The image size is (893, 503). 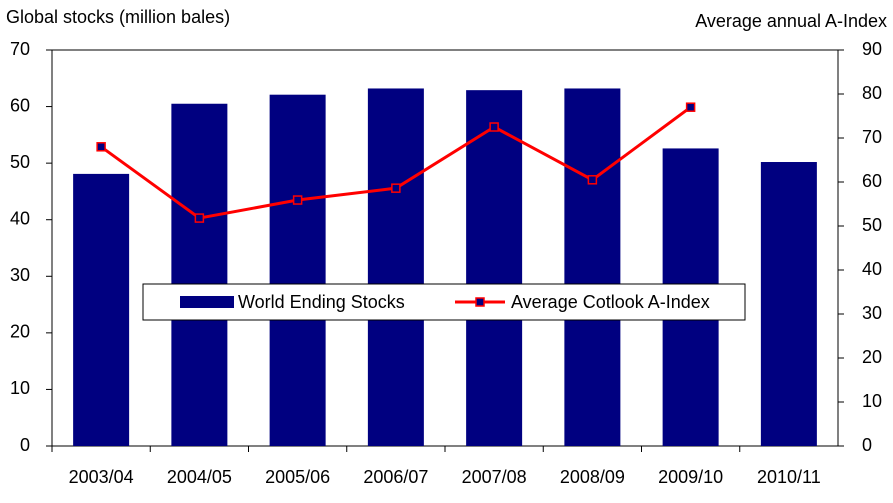 I want to click on y2-axis-title: Average annual A-Index, so click(x=791, y=21).